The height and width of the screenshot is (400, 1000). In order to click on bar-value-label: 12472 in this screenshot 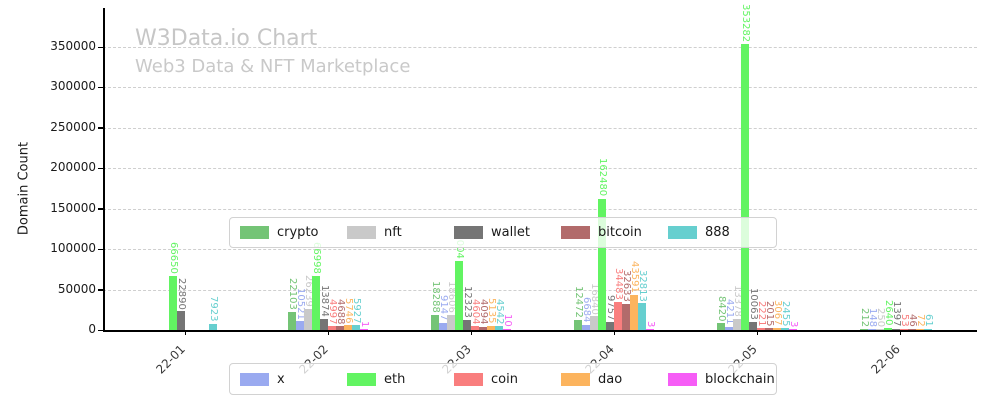, I will do `click(578, 302)`.